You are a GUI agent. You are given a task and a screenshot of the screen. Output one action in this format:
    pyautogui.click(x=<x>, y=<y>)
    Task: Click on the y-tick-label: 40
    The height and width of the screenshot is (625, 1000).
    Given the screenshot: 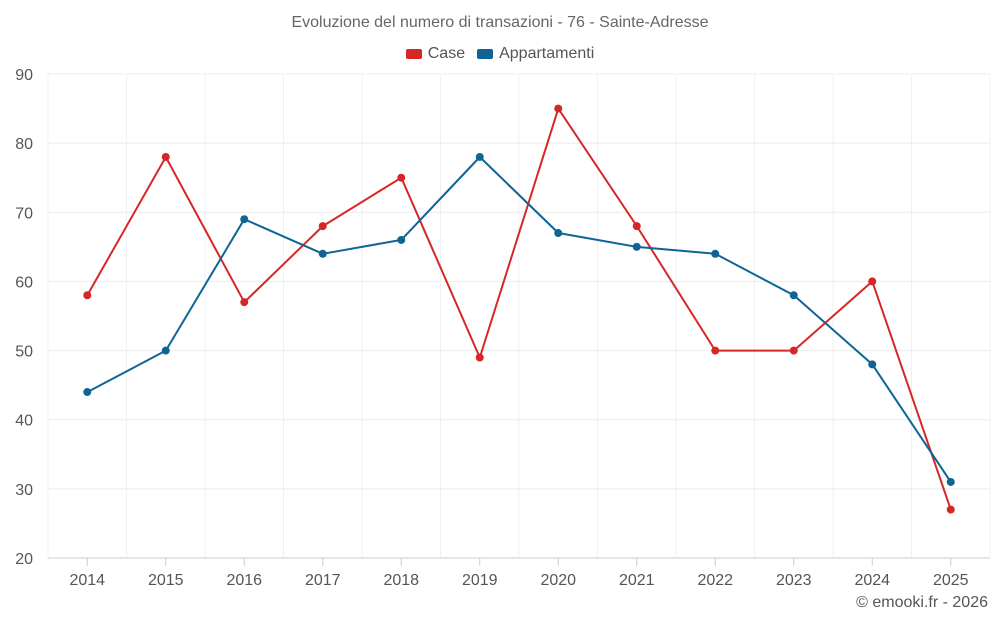 What is the action you would take?
    pyautogui.click(x=24, y=421)
    